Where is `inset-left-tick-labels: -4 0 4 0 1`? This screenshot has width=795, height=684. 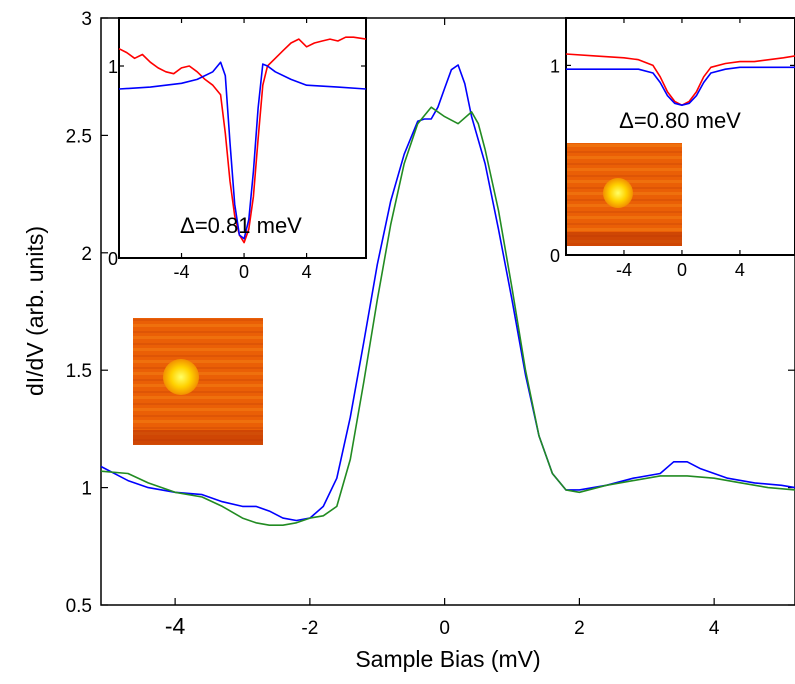 inset-left-tick-labels: -4 0 4 0 1 is located at coordinates (210, 169).